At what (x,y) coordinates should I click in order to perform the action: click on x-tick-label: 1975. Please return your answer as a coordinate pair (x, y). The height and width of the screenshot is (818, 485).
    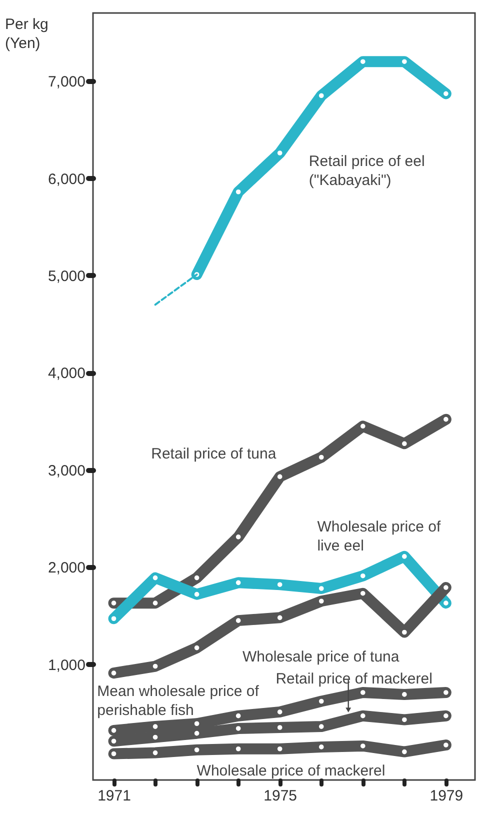
    Looking at the image, I should click on (281, 796).